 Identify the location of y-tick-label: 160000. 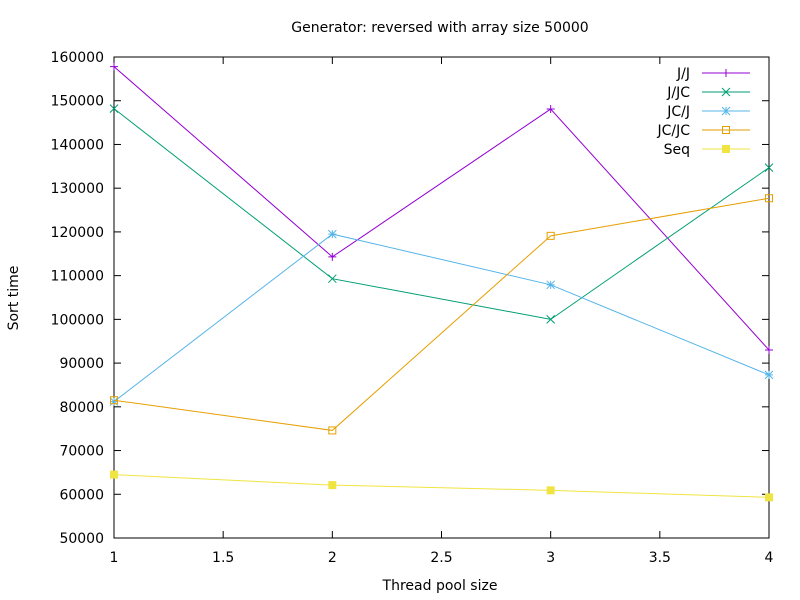
(77, 58).